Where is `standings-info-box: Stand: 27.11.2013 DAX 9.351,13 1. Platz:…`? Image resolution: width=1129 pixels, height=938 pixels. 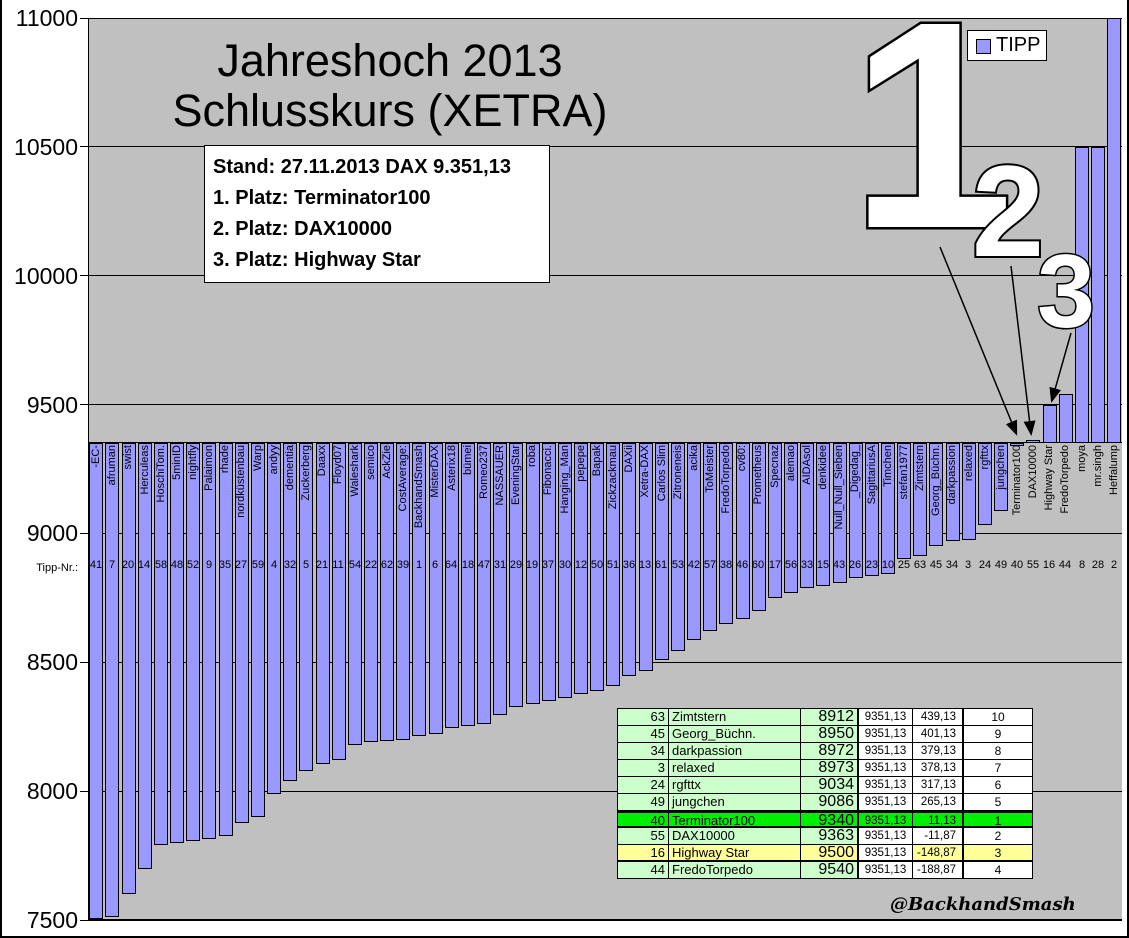 standings-info-box: Stand: 27.11.2013 DAX 9.351,13 1. Platz:… is located at coordinates (377, 214).